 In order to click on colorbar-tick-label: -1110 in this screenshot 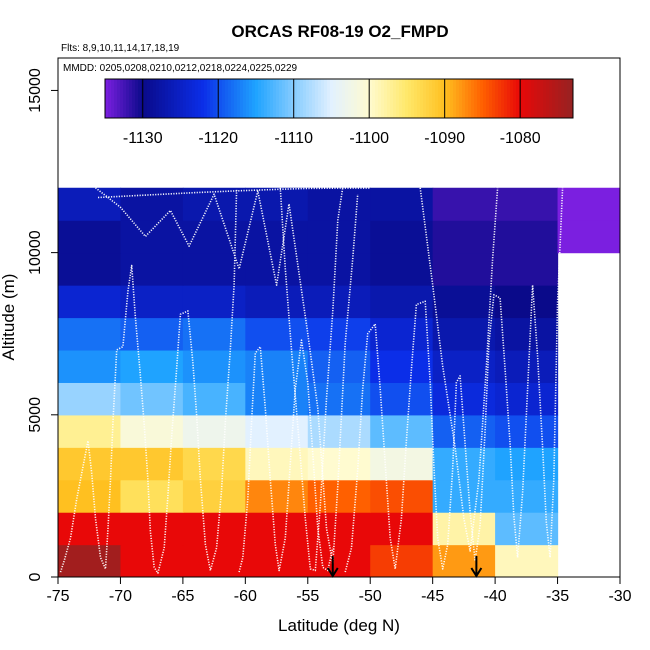, I will do `click(293, 138)`.